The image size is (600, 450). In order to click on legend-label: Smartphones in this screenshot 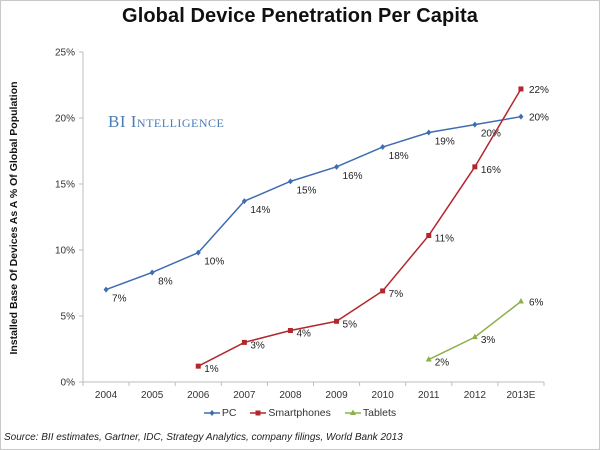, I will do `click(299, 413)`.